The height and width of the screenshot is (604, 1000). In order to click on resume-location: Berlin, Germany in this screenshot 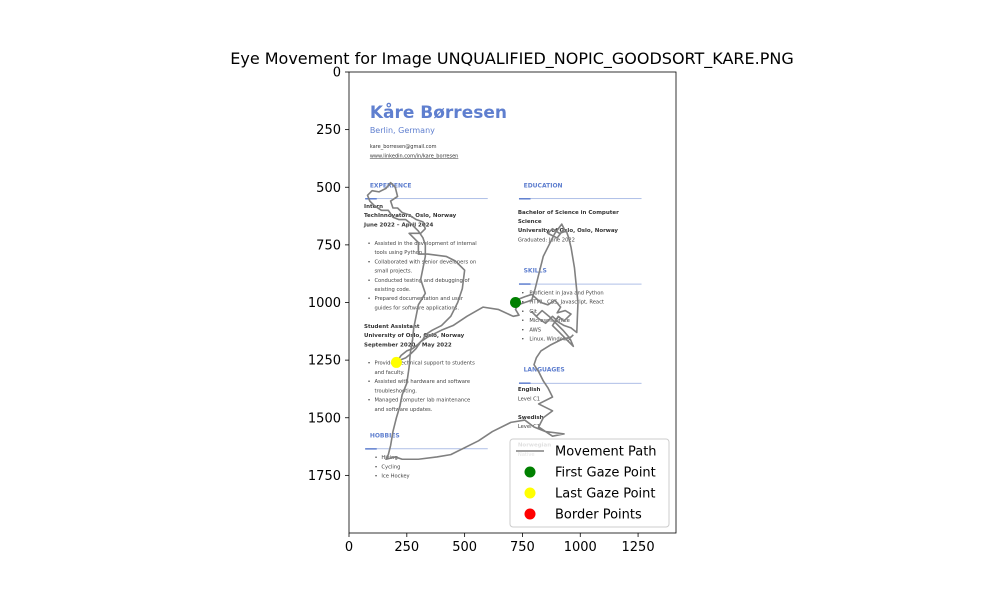, I will do `click(402, 130)`.